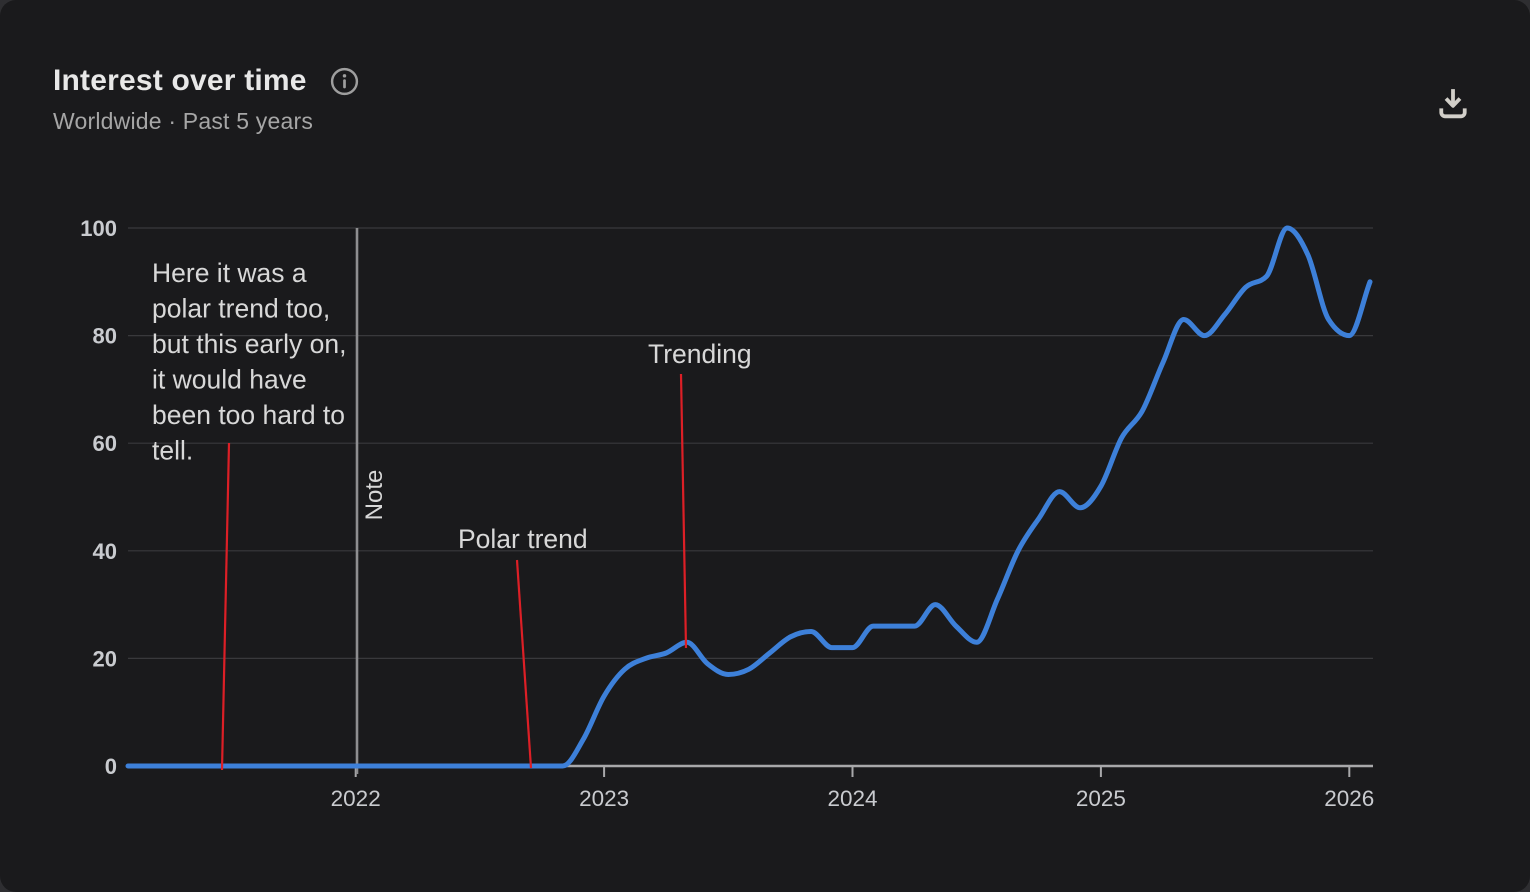 The image size is (1530, 892). What do you see at coordinates (700, 494) in the screenshot?
I see `annotation-trending: Trending` at bounding box center [700, 494].